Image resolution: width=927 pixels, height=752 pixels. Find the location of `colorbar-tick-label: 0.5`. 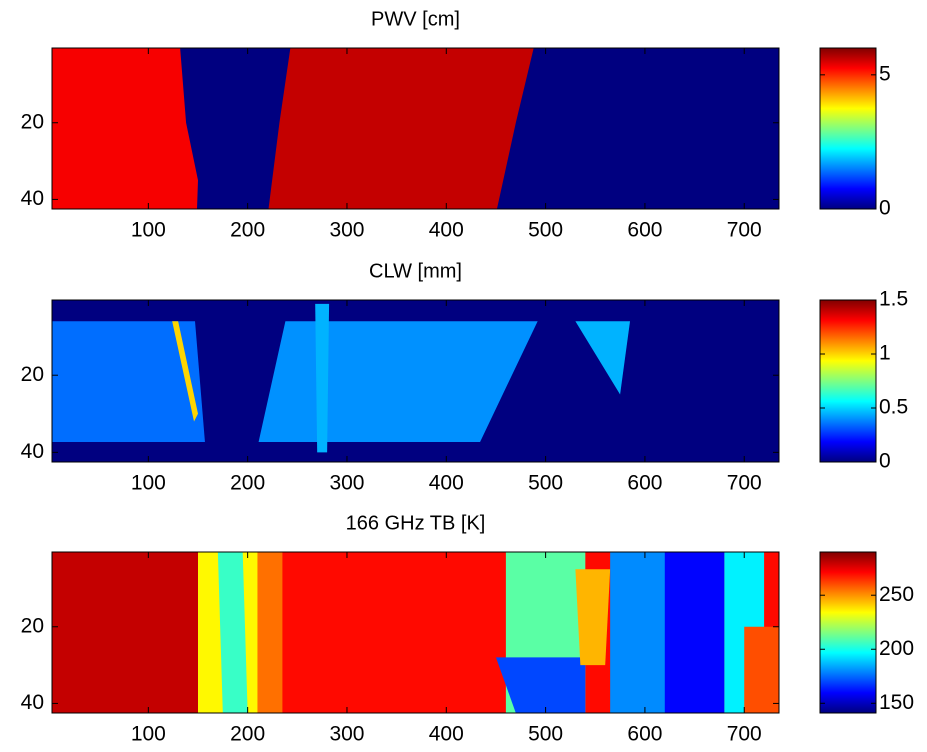

colorbar-tick-label: 0.5 is located at coordinates (893, 407).